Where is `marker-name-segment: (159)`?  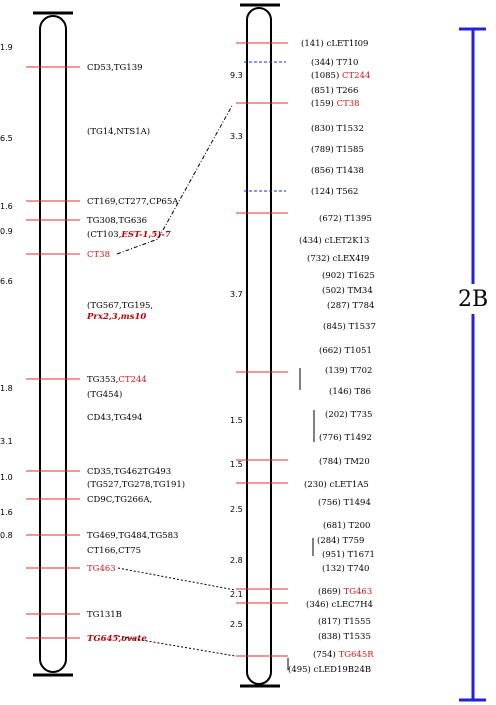 marker-name-segment: (159) is located at coordinates (324, 103).